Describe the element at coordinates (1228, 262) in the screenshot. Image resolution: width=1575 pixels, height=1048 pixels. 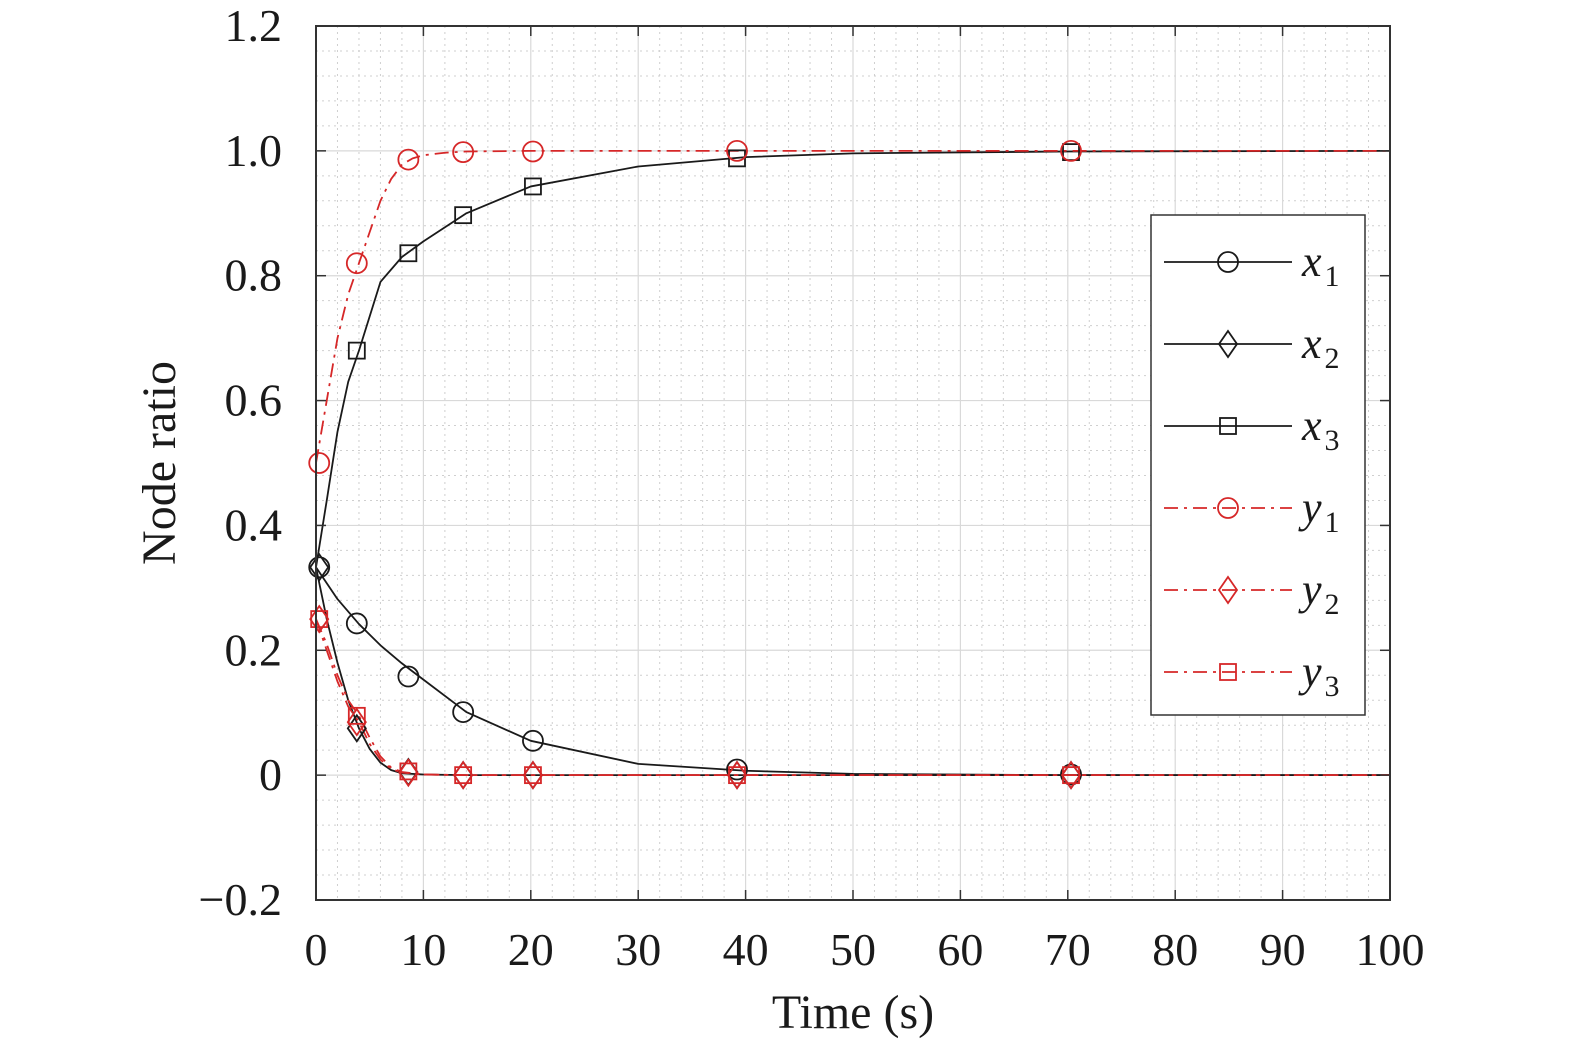
I see `legend-marker-x1` at that location.